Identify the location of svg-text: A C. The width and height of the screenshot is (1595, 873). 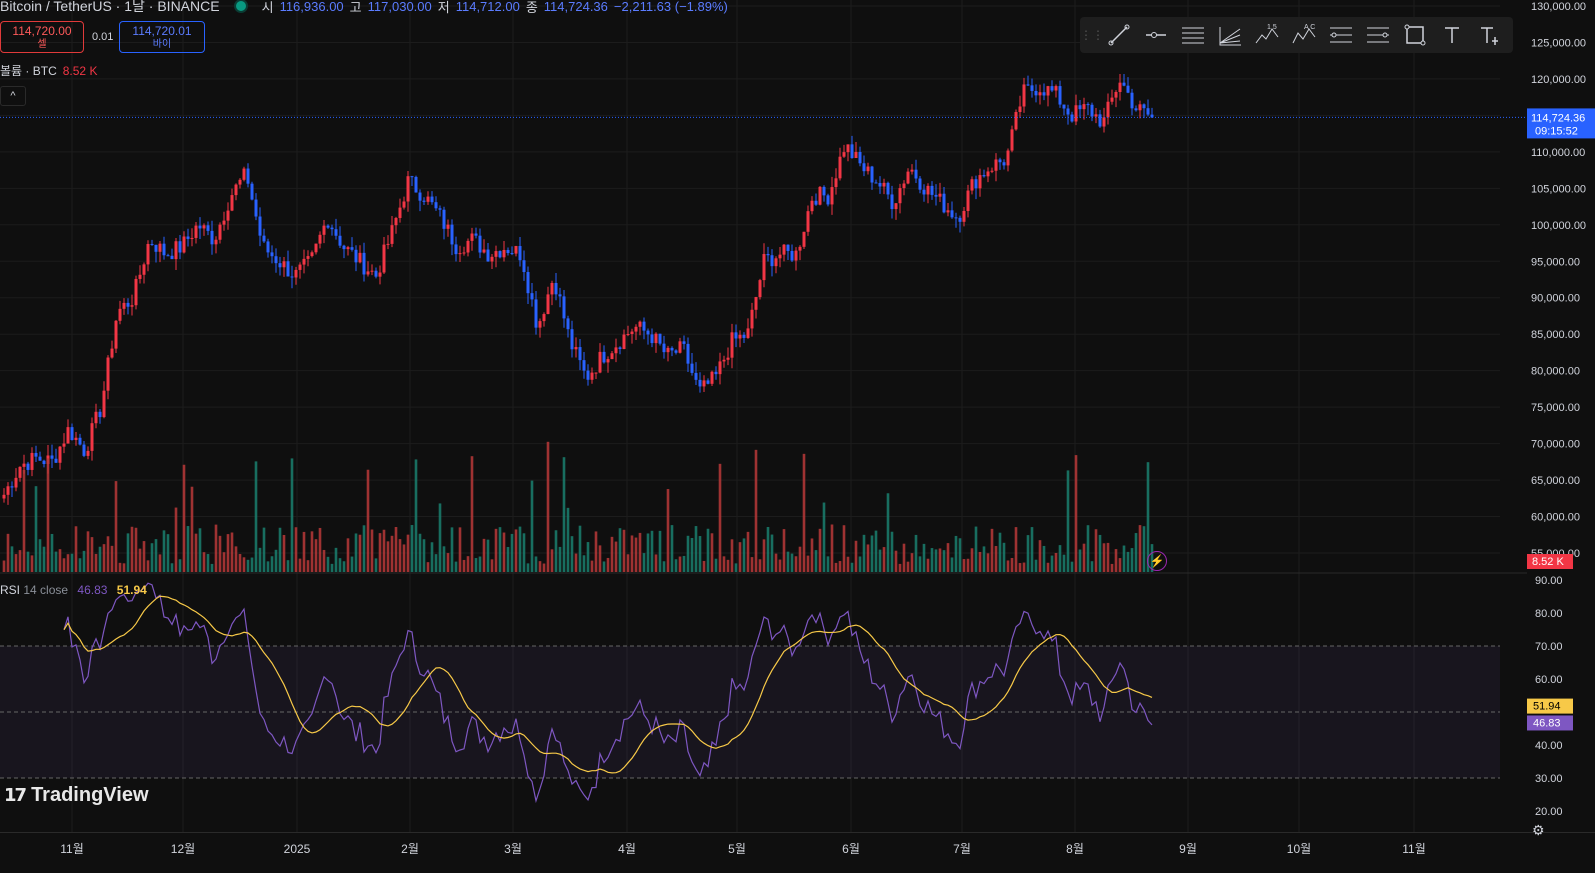
(1309, 27).